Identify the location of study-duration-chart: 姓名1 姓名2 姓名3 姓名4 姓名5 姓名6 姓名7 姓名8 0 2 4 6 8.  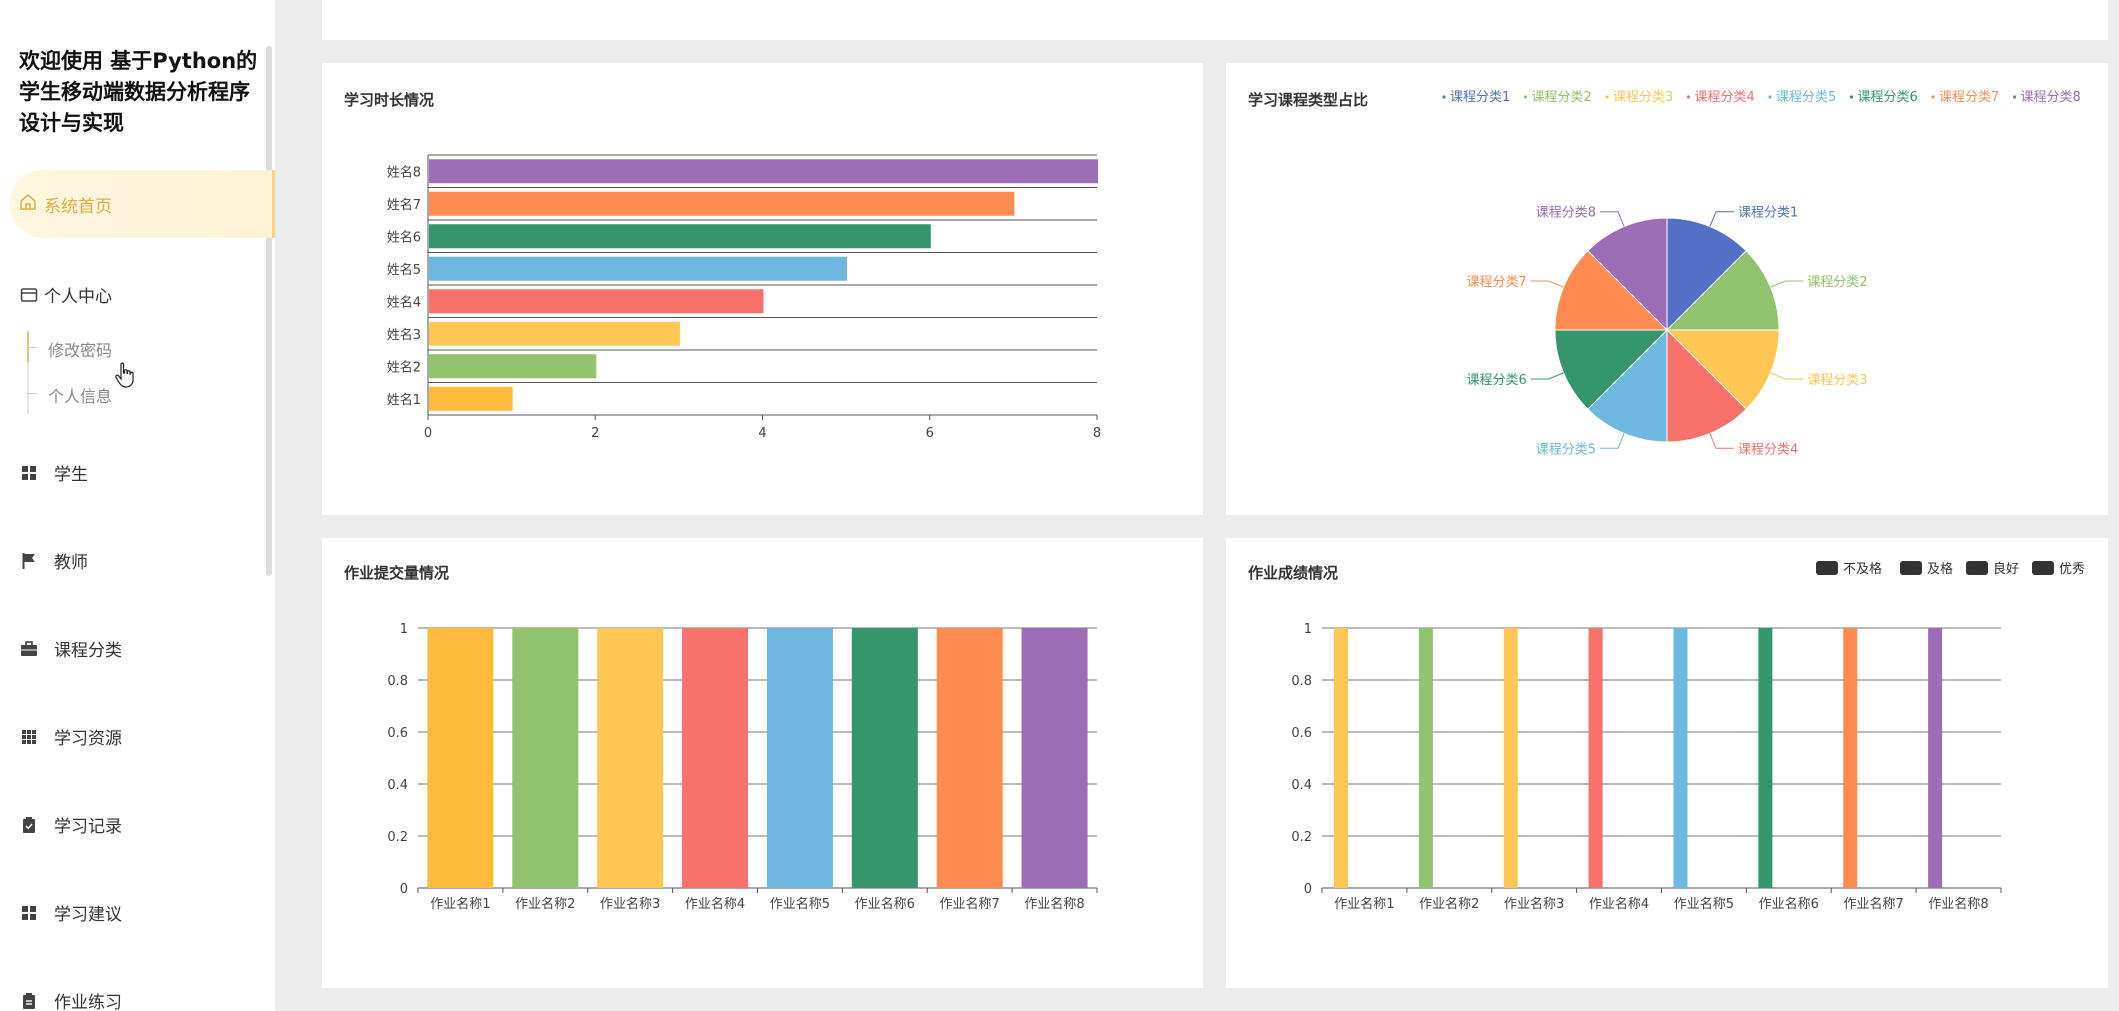
(744, 297).